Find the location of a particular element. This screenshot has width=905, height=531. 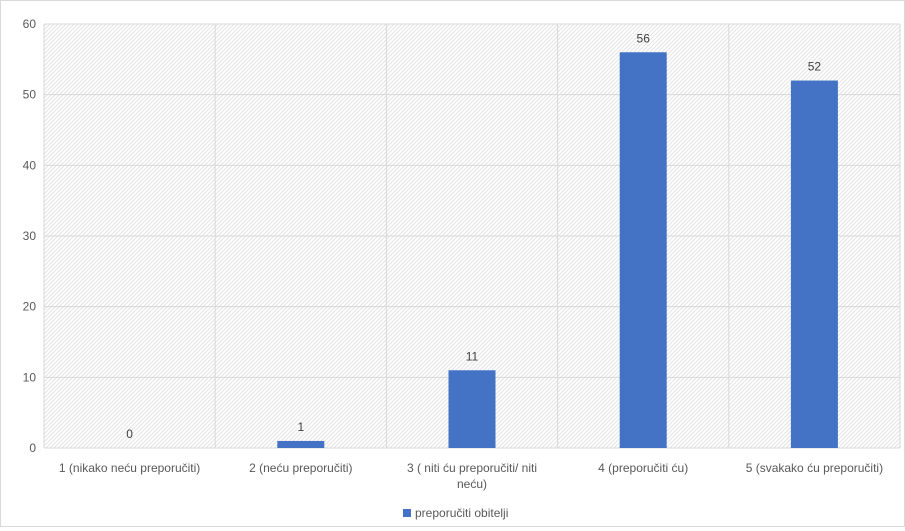

x-tick-label: 2 (neću preporučiti) is located at coordinates (300, 468).